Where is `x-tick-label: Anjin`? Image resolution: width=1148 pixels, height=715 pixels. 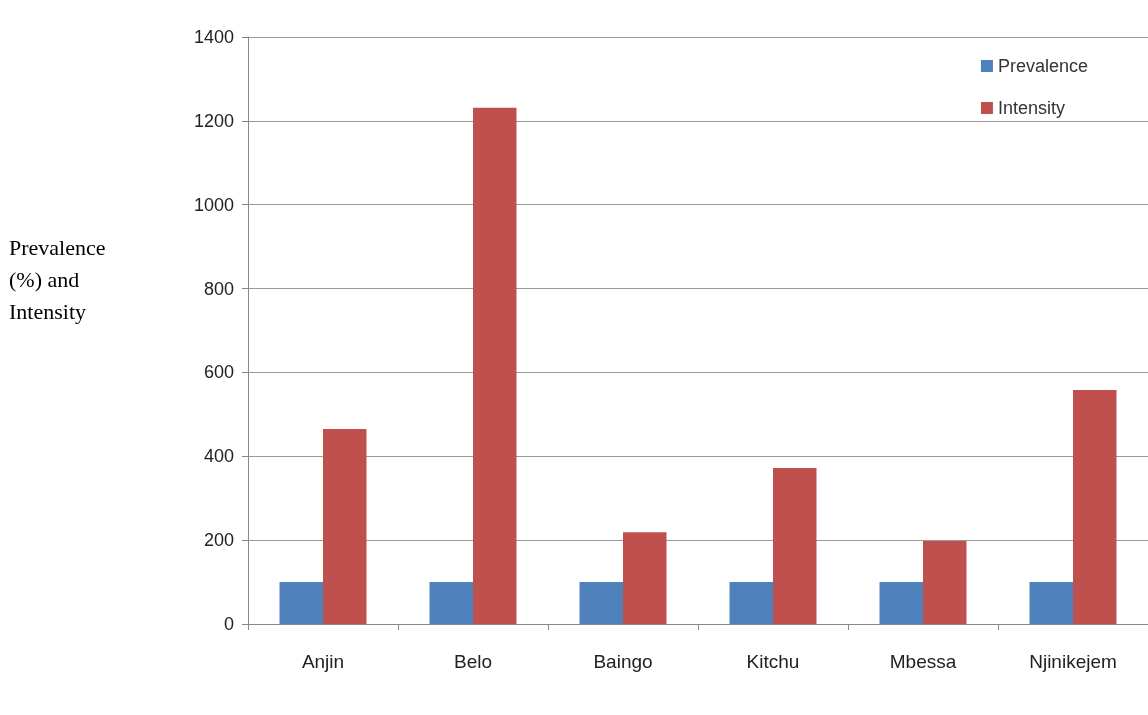
x-tick-label: Anjin is located at coordinates (323, 661).